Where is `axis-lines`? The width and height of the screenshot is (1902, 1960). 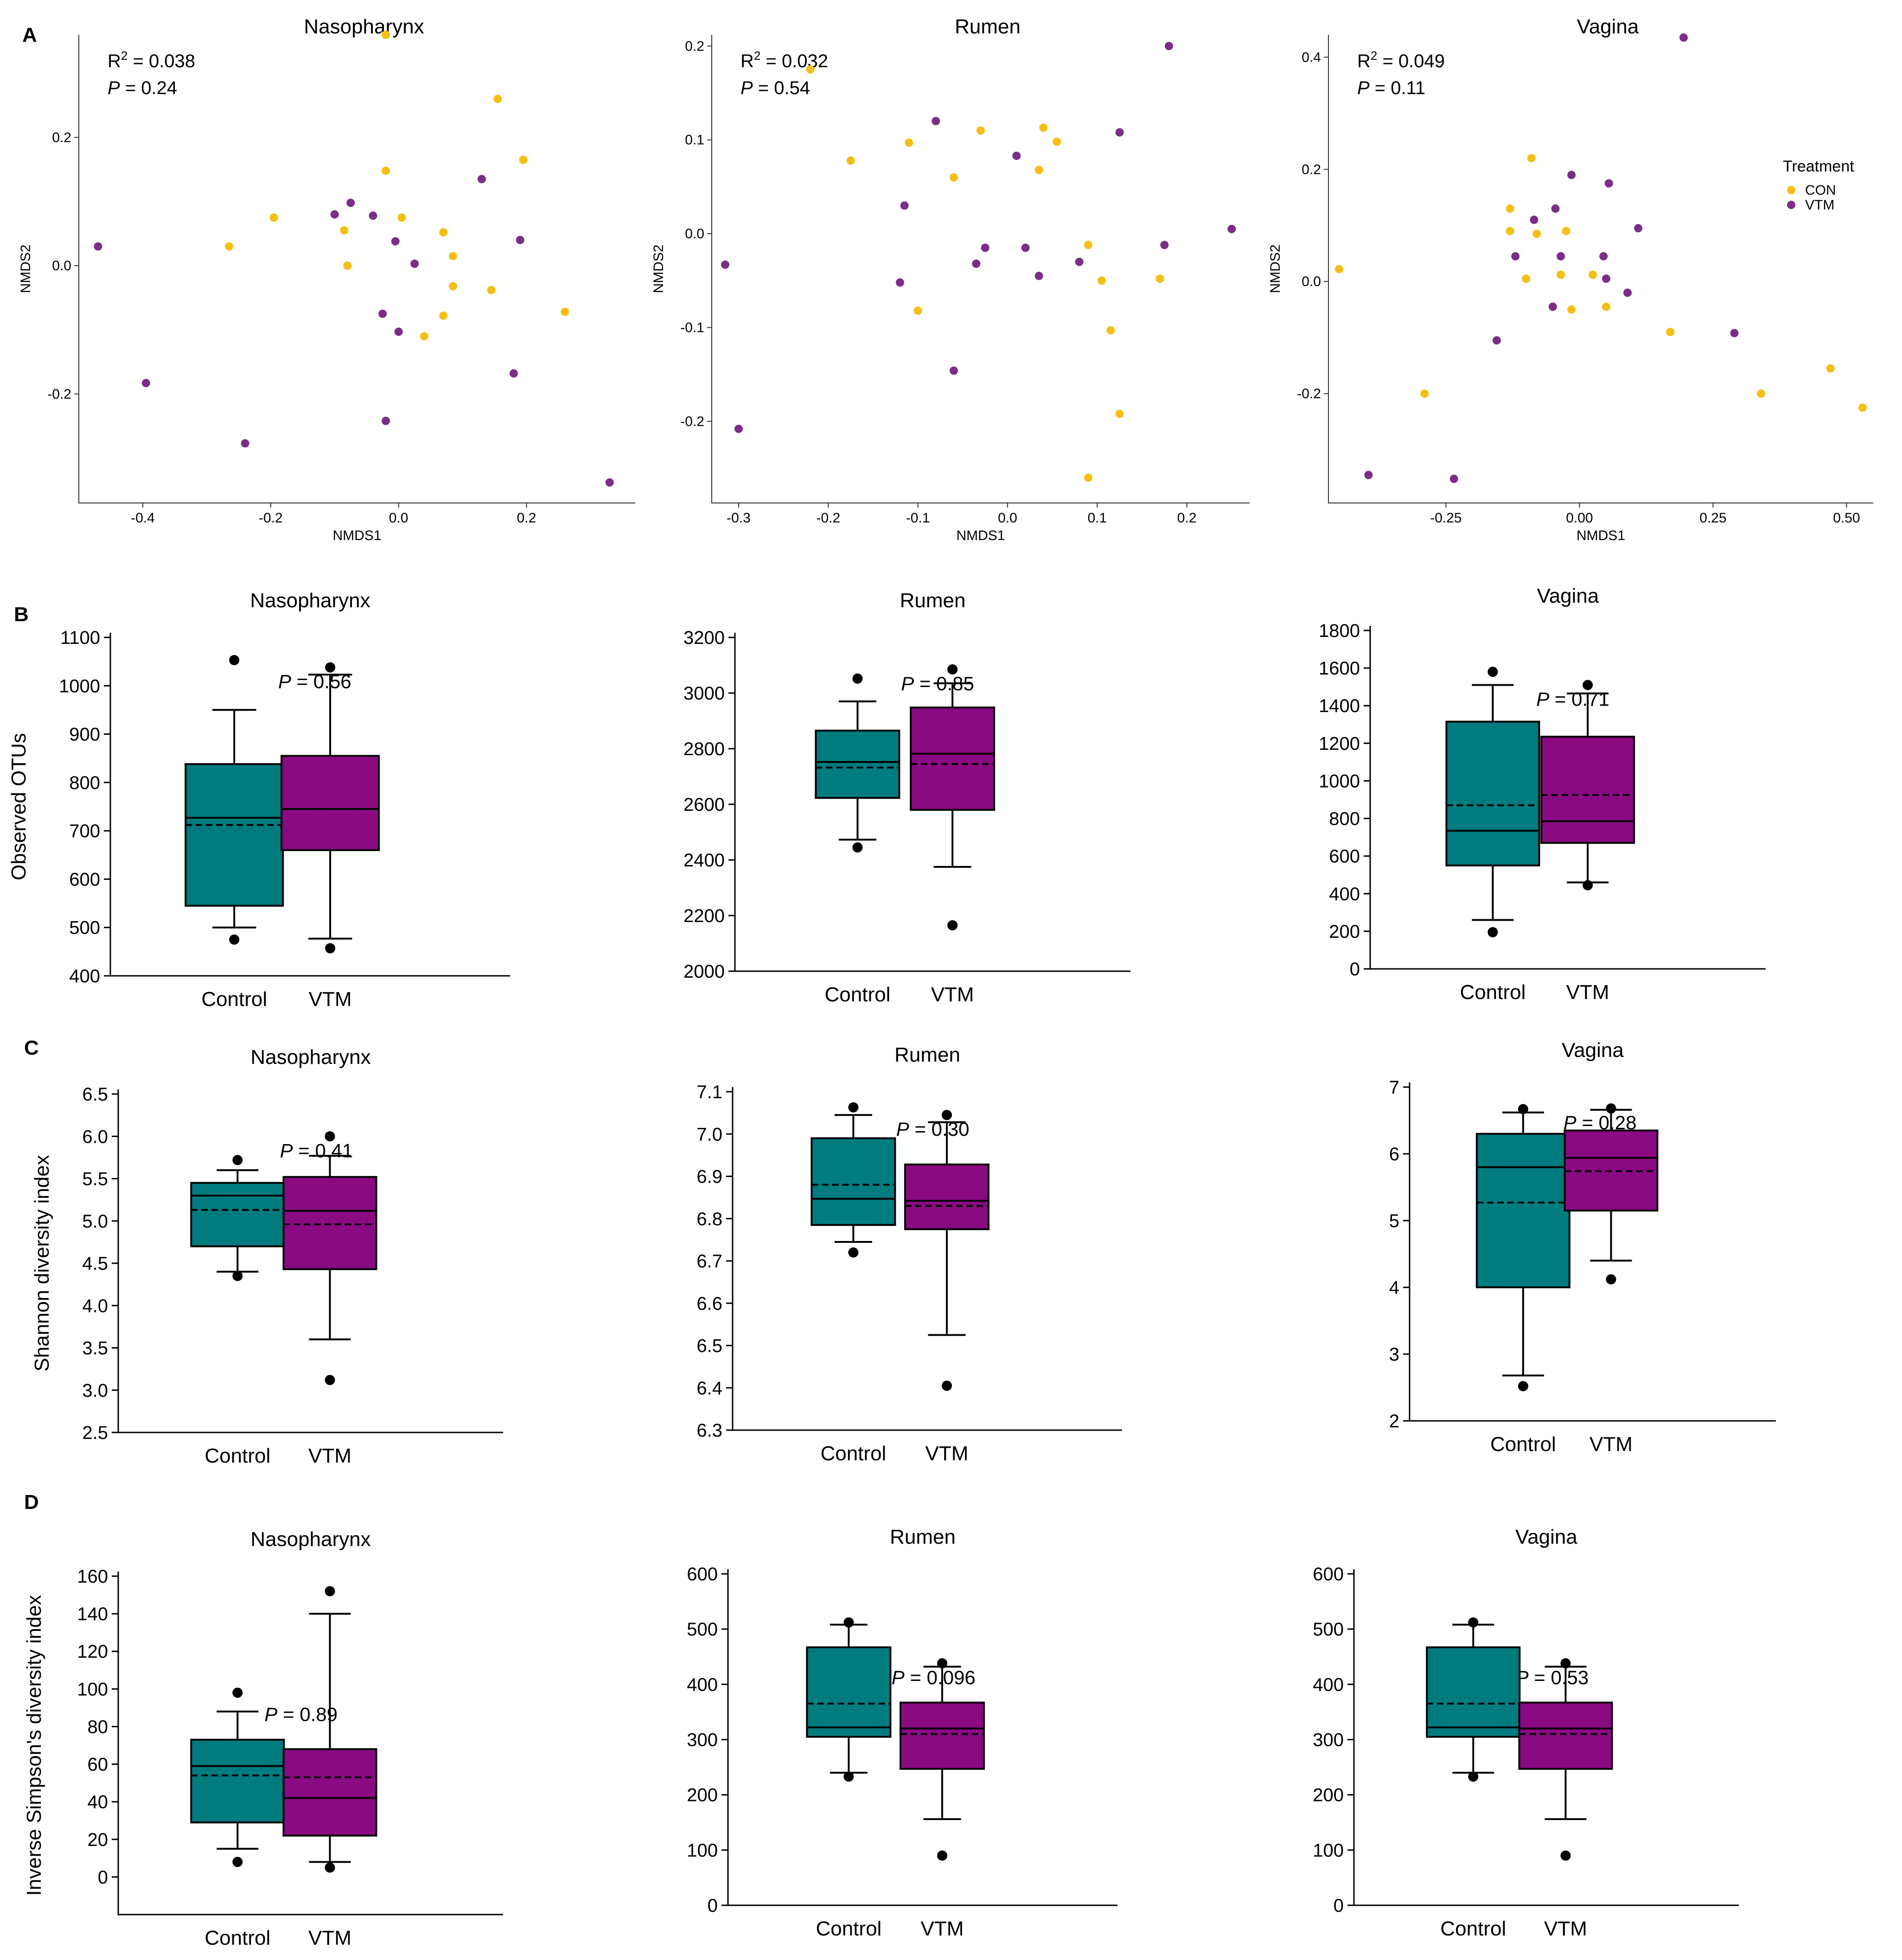
axis-lines is located at coordinates (1600, 269).